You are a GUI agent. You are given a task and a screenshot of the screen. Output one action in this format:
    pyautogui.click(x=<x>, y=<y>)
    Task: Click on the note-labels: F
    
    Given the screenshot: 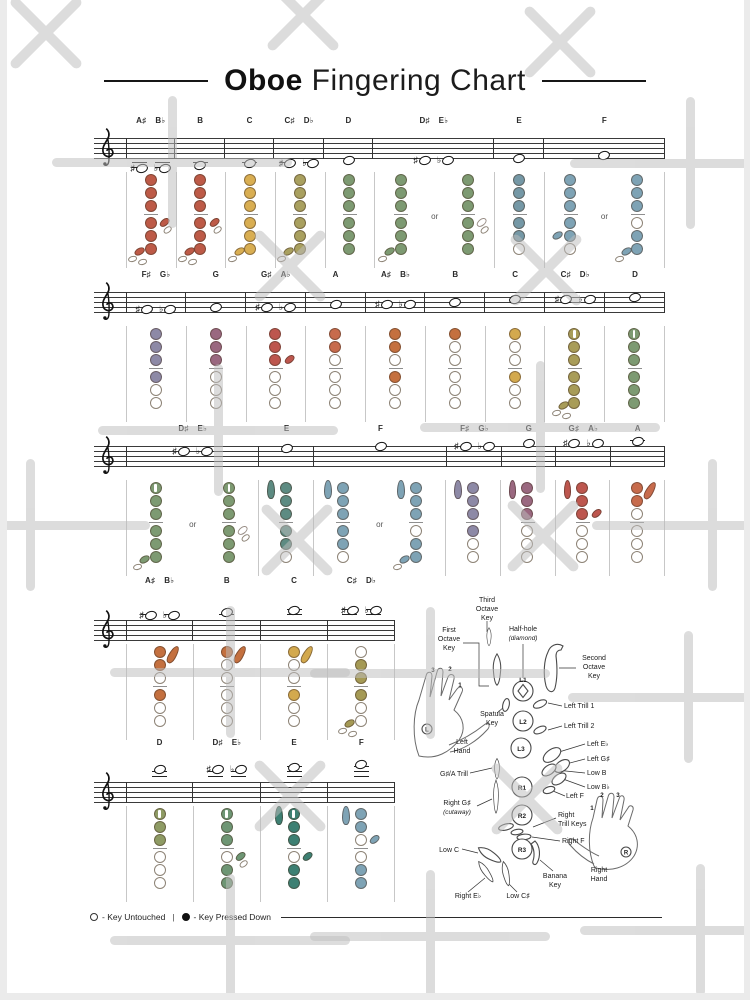 What is the action you would take?
    pyautogui.click(x=604, y=120)
    